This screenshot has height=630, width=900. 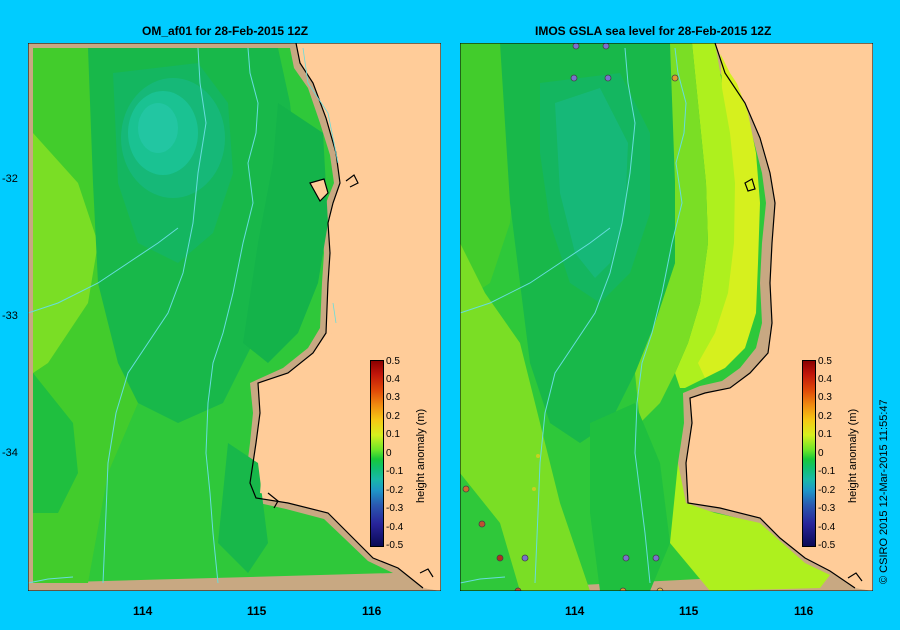 I want to click on lat-tick-label: -33, so click(x=10, y=316).